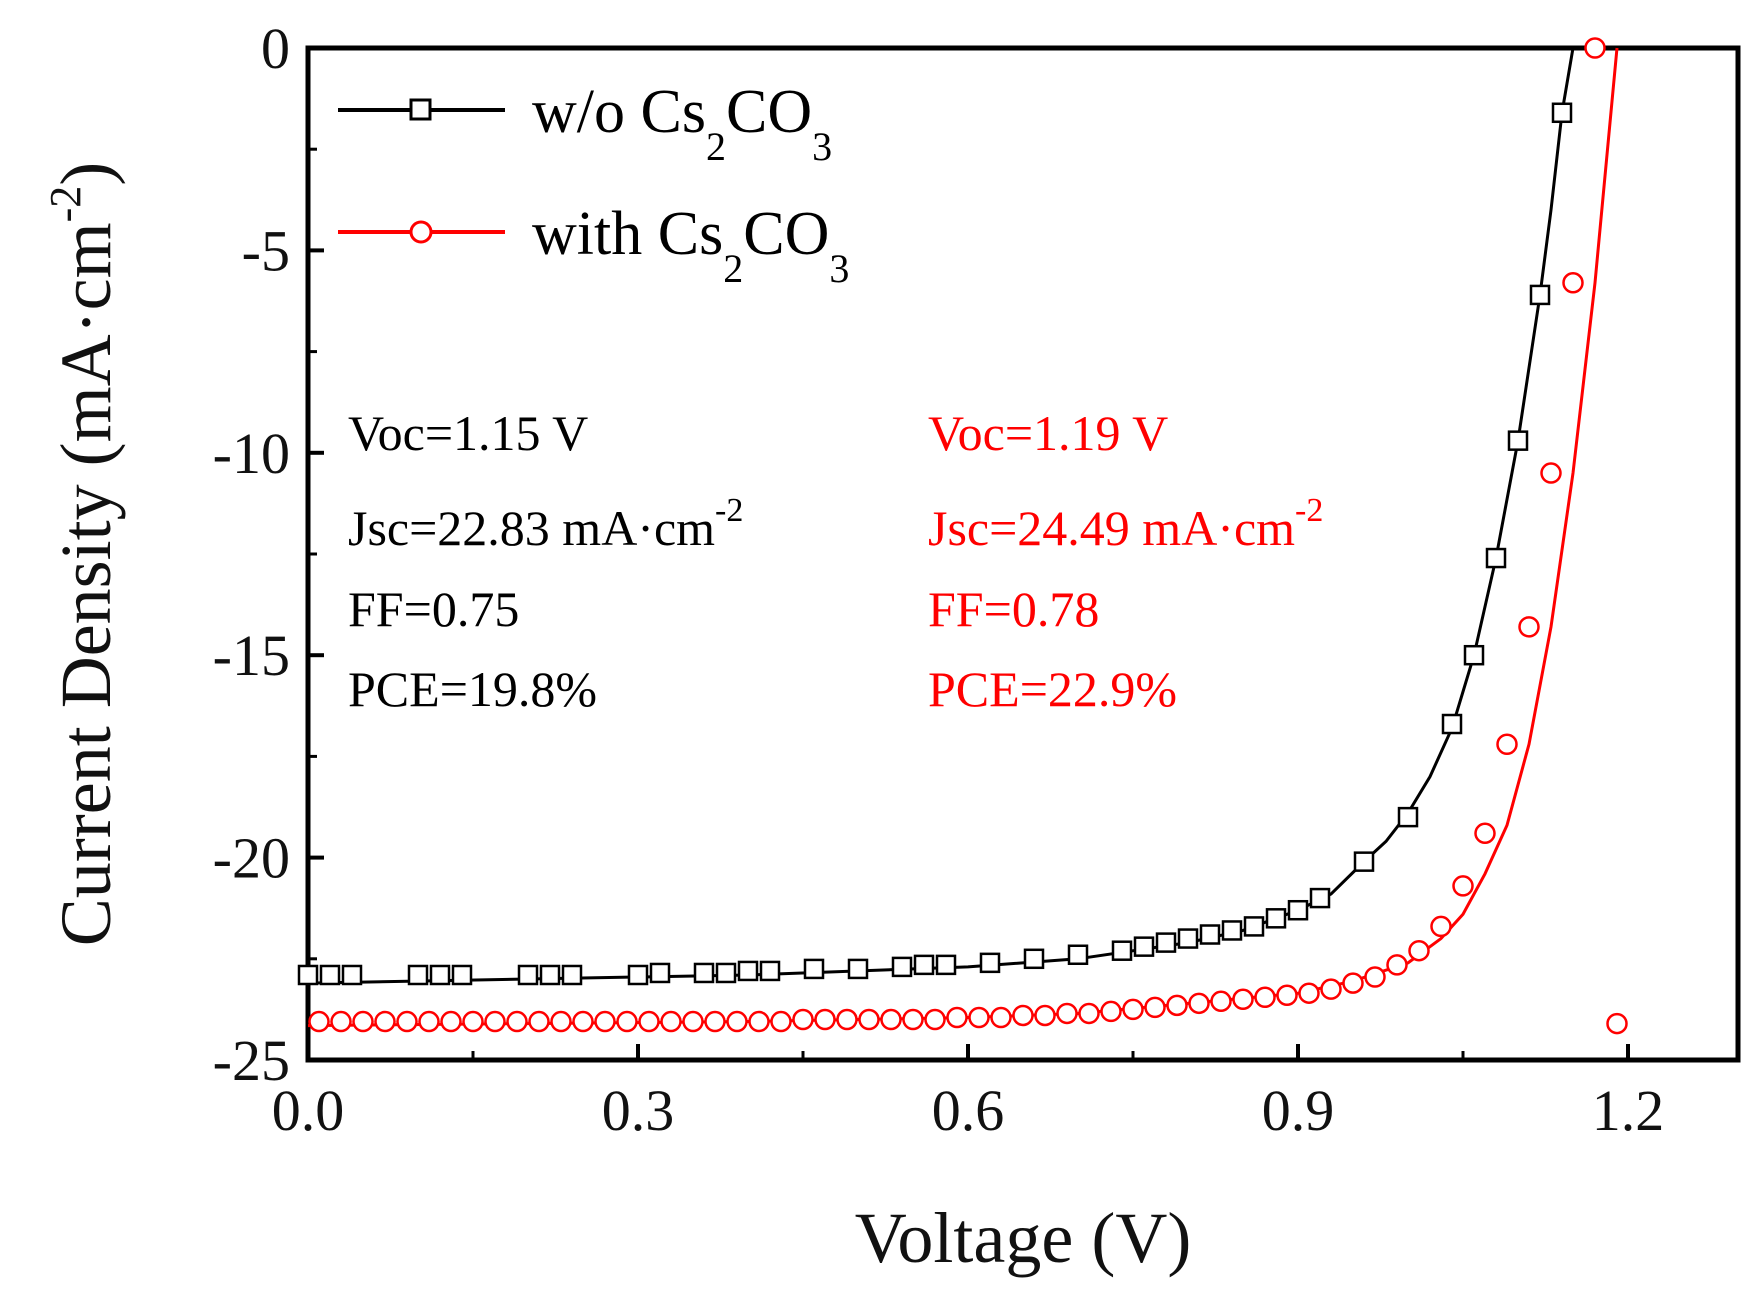  I want to click on x-tick-label: 1.2, so click(1628, 1110).